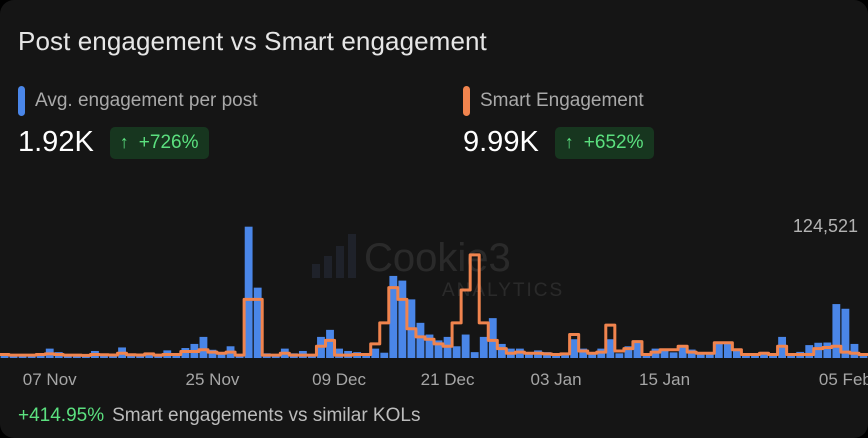 Image resolution: width=868 pixels, height=438 pixels. What do you see at coordinates (252, 41) in the screenshot?
I see `card-title: Post engagement vs Smart engagement` at bounding box center [252, 41].